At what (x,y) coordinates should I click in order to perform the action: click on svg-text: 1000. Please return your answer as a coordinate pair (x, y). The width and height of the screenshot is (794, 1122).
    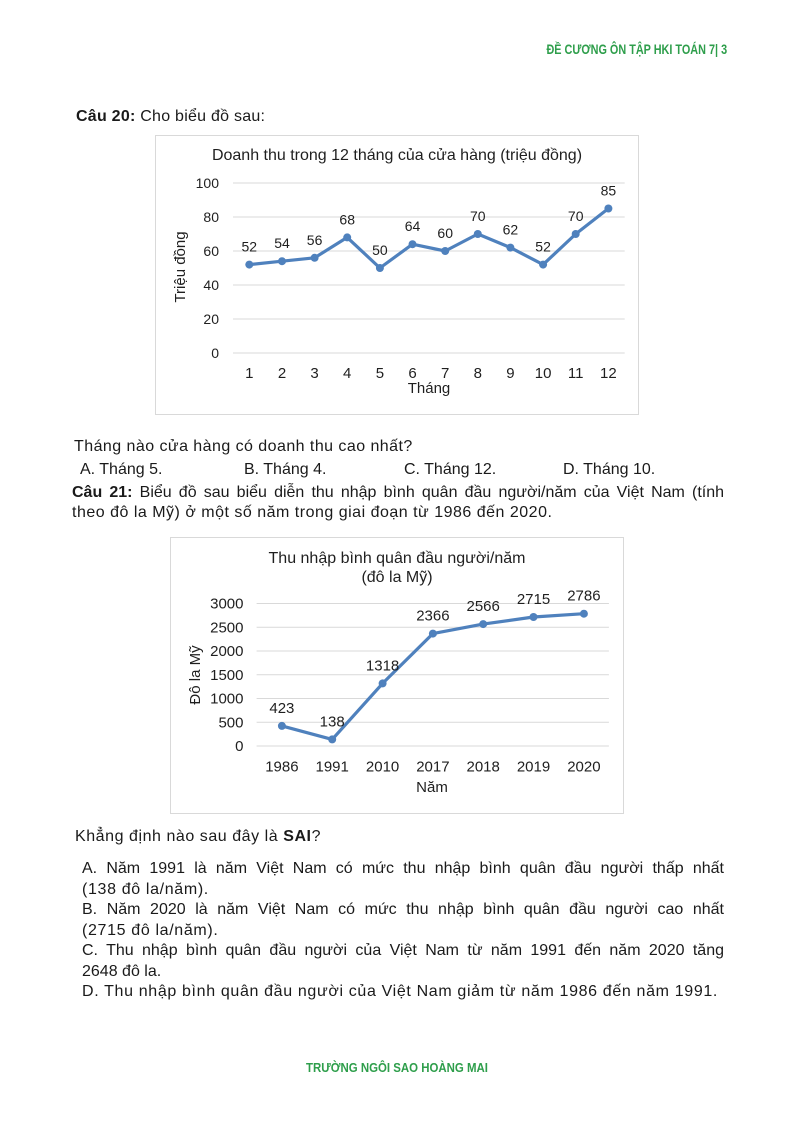
    Looking at the image, I should click on (226, 699).